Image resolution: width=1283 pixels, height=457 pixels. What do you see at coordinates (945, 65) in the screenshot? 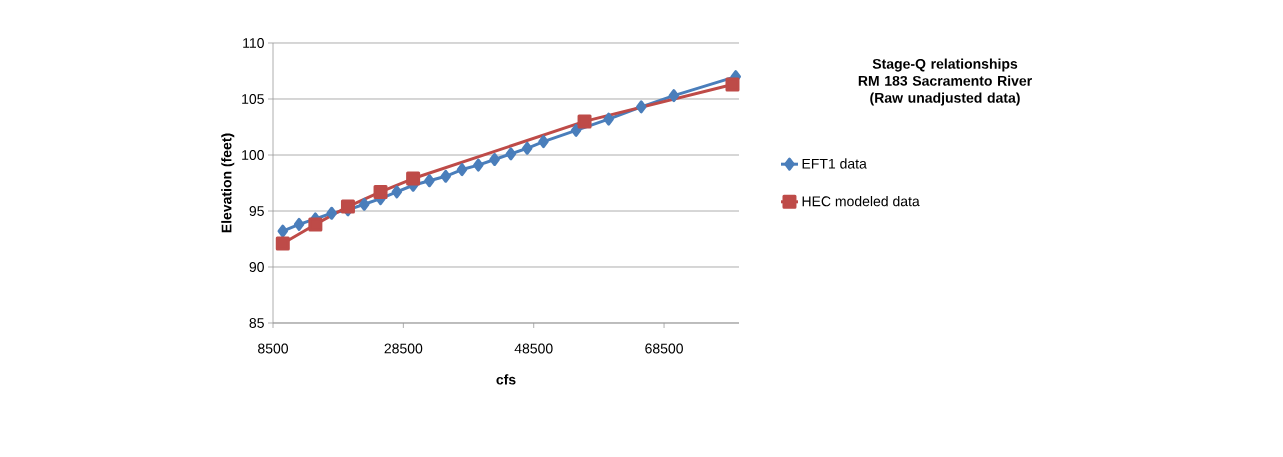
I see `text: Stage-Q relationships` at bounding box center [945, 65].